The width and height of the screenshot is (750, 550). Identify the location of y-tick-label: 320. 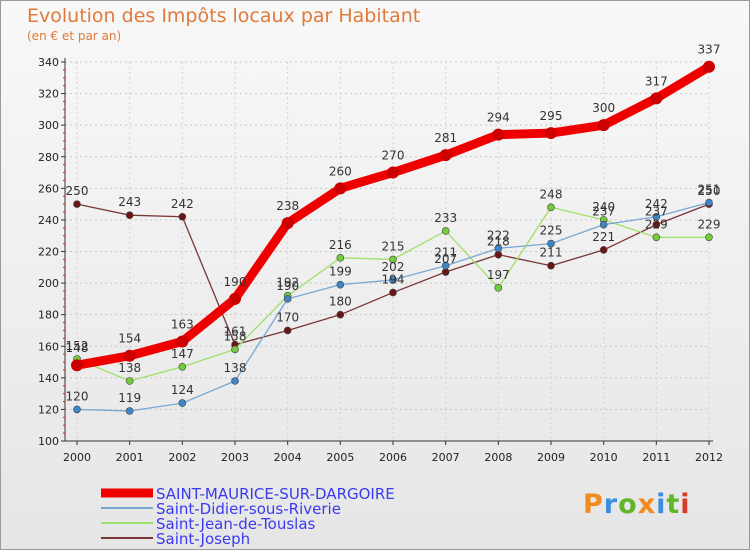
(48, 94).